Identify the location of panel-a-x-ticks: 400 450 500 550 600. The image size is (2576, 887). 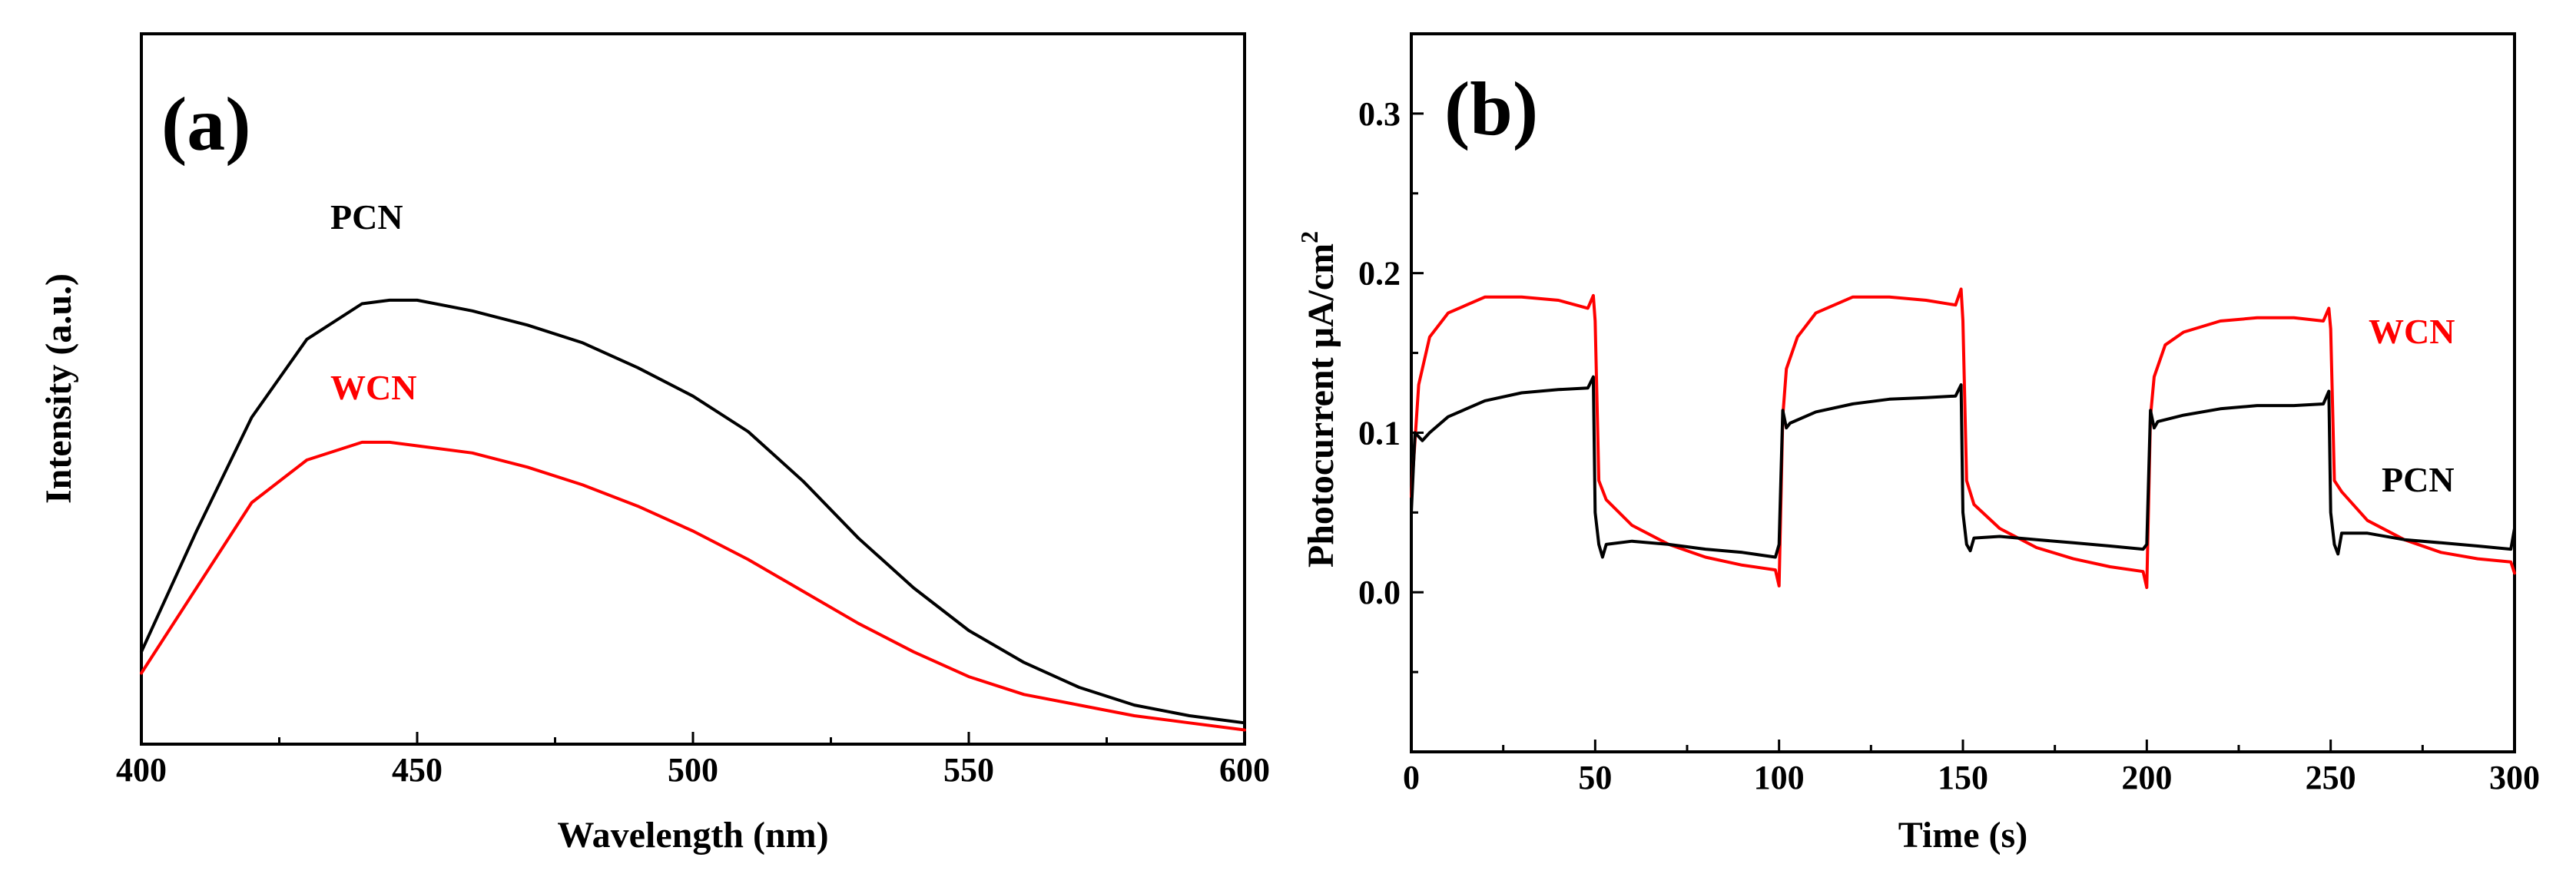
(693, 760).